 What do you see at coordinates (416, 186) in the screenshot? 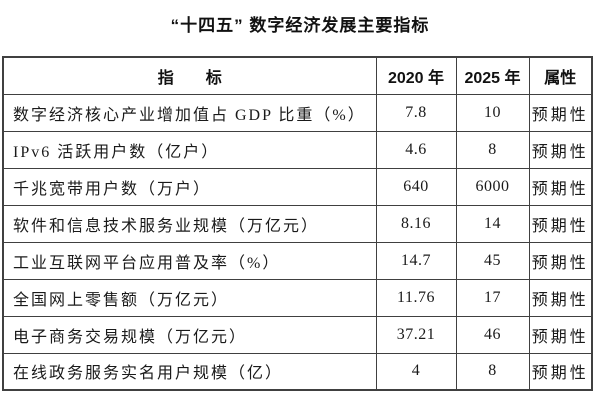
I see `cell-2020-value: 640` at bounding box center [416, 186].